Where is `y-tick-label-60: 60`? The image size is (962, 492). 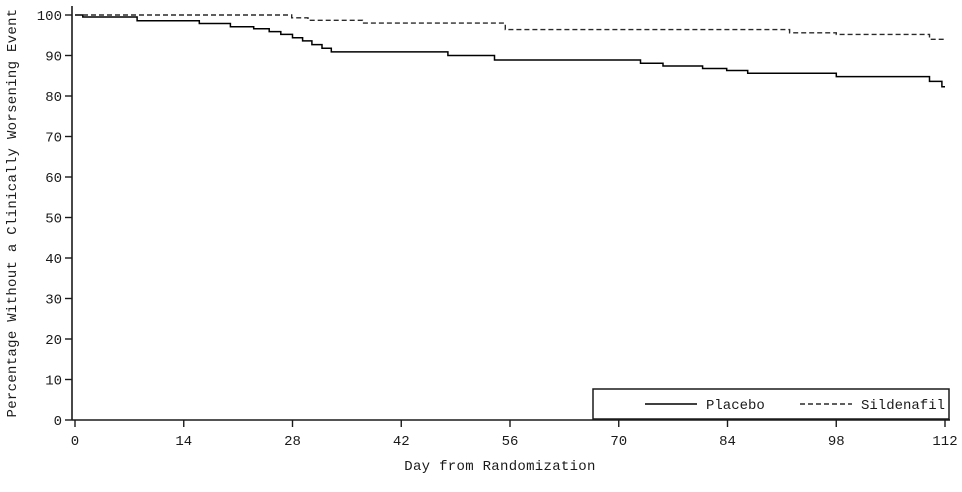 y-tick-label-60: 60 is located at coordinates (53, 179).